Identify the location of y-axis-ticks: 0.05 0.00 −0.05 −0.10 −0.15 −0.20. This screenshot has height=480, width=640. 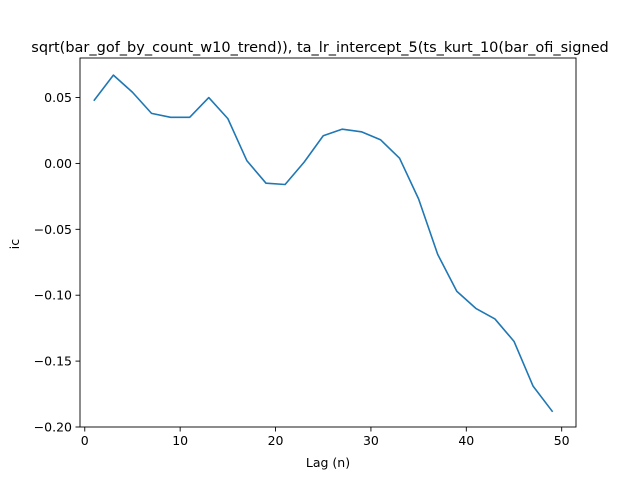
(57, 262).